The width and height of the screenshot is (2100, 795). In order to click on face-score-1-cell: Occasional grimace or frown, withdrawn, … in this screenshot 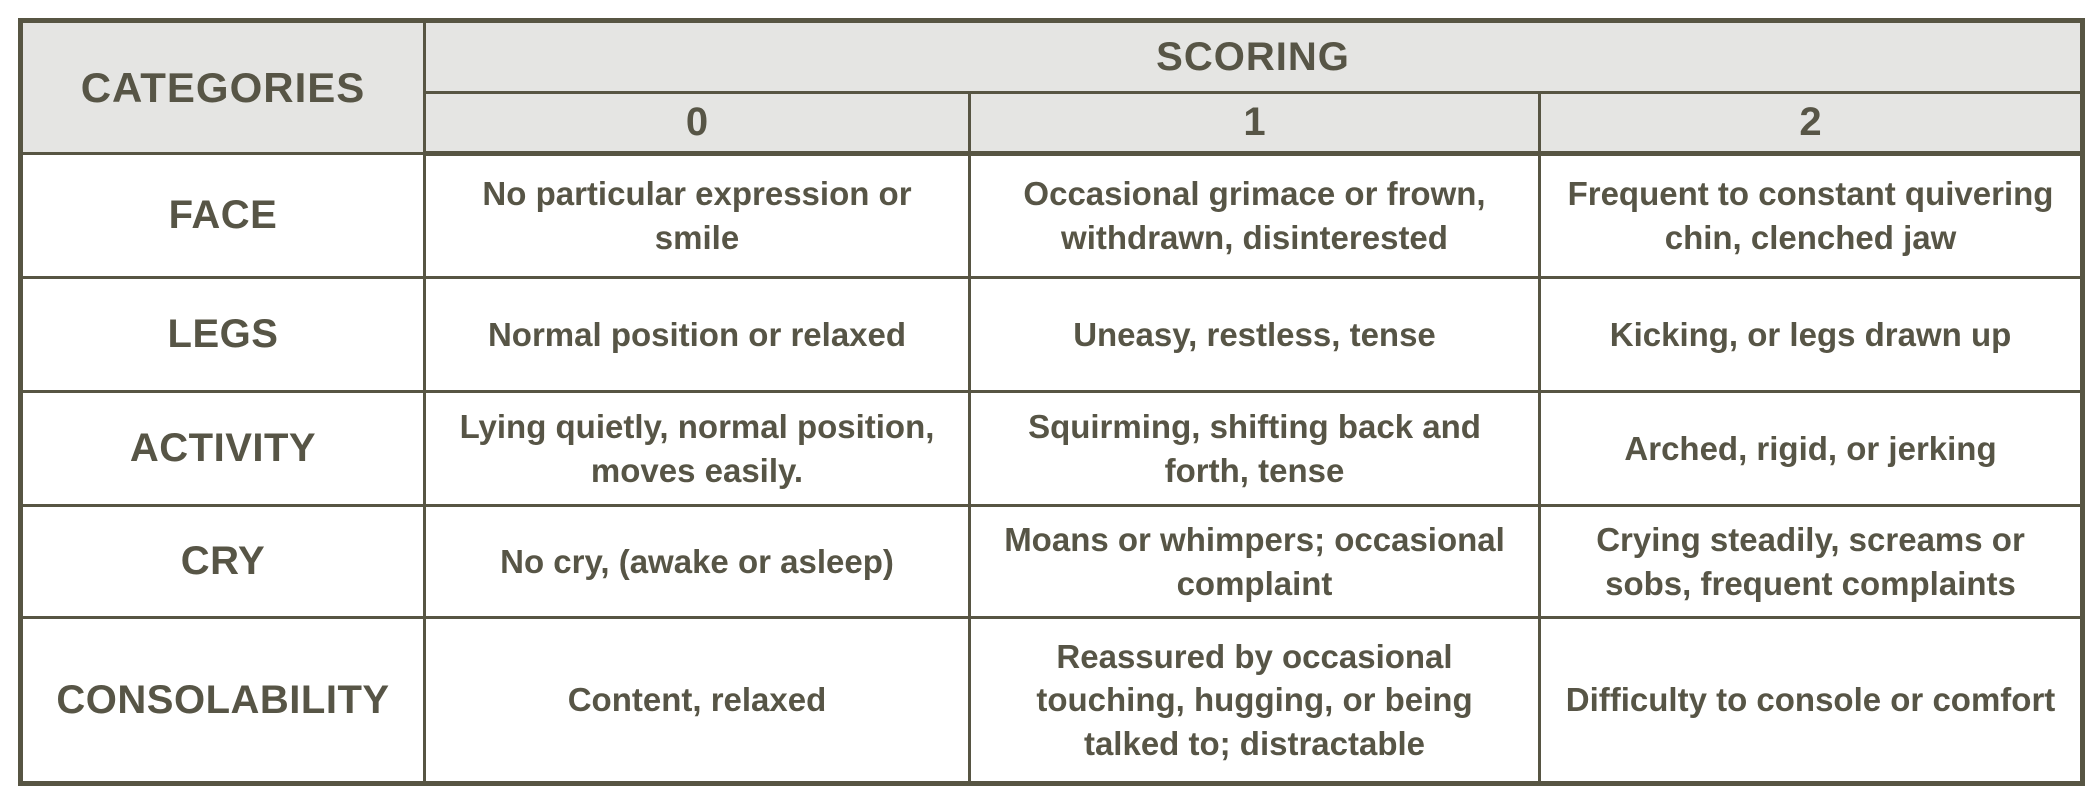, I will do `click(1254, 215)`.